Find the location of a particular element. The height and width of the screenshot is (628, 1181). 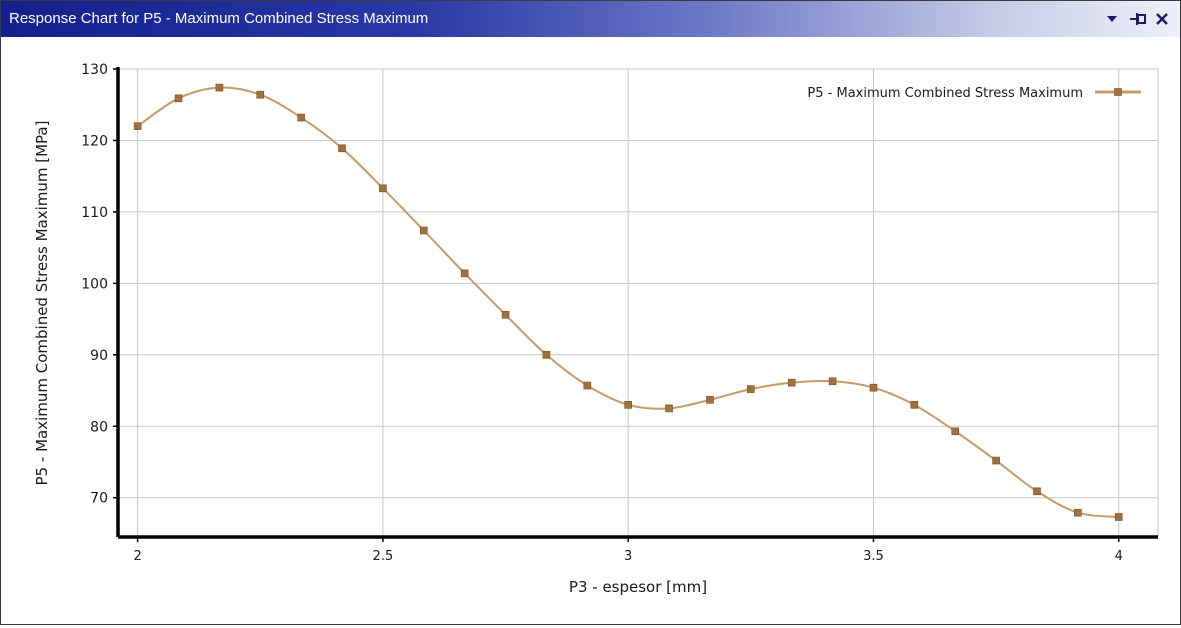

pin-icon is located at coordinates (1138, 19).